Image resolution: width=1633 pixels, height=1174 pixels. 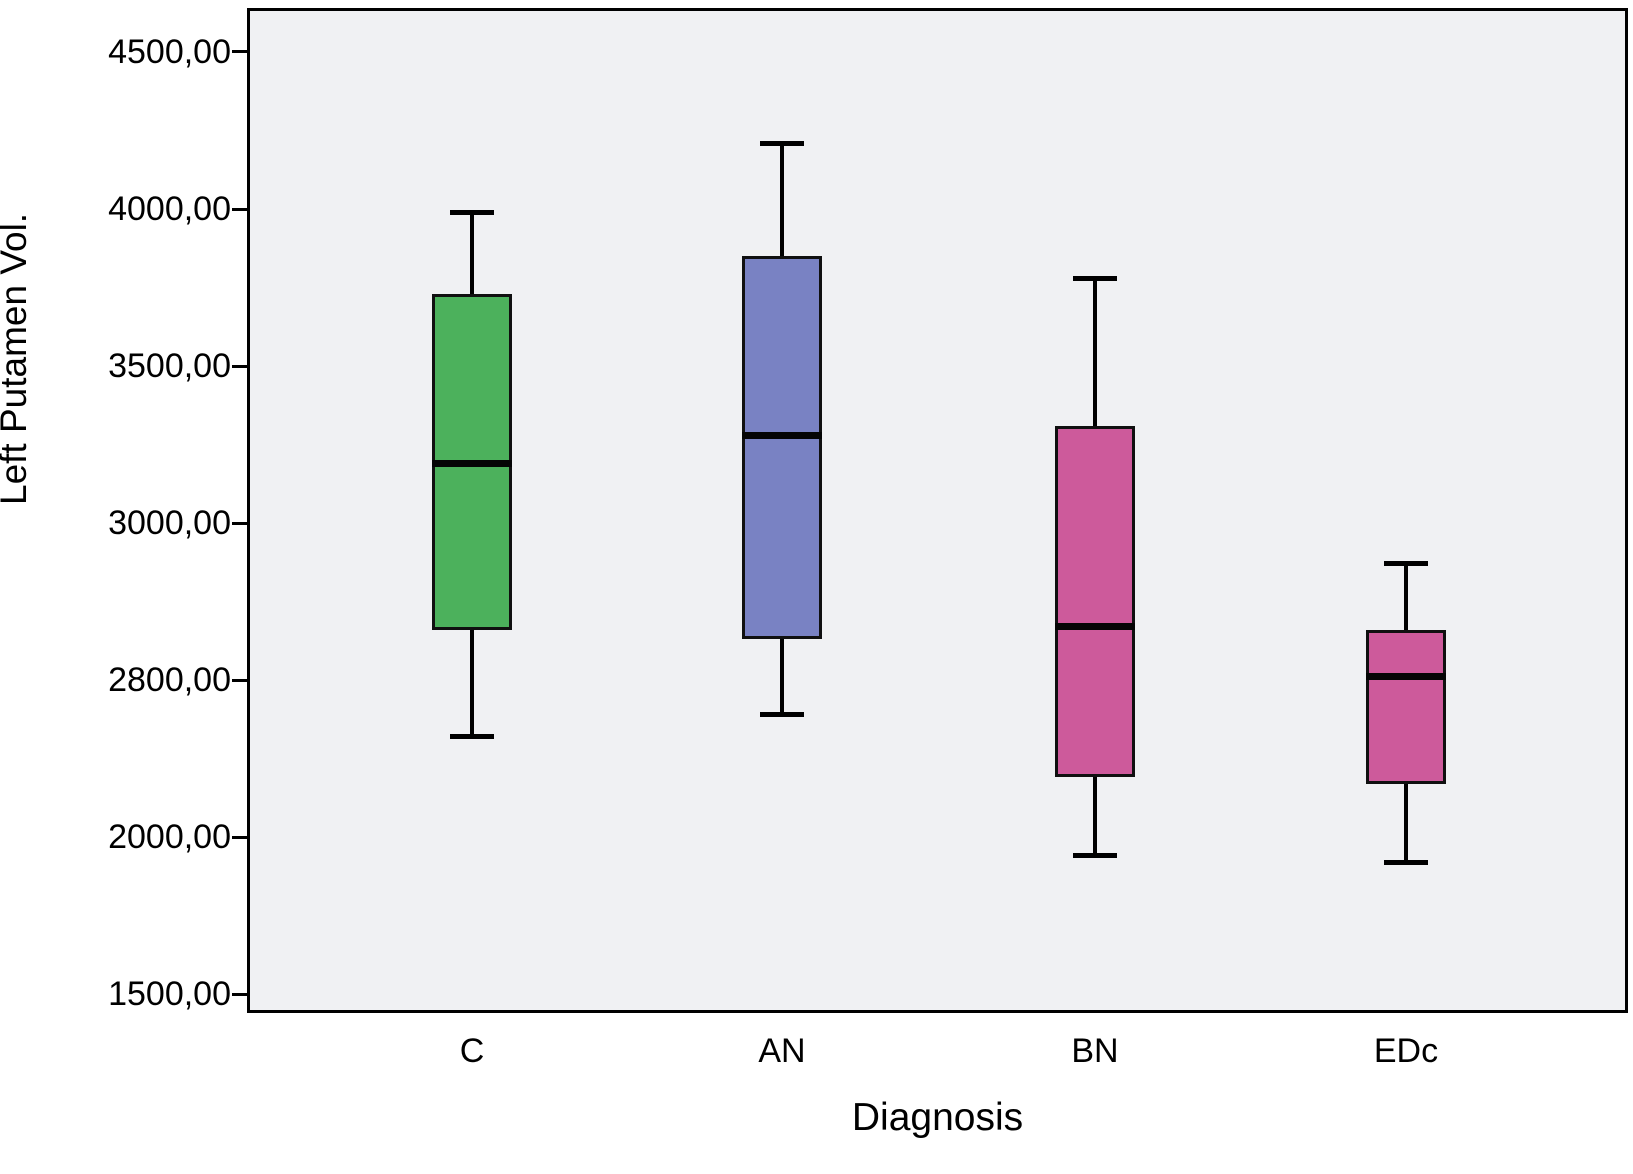 I want to click on y-tick-label: 2000,00, so click(x=169, y=837).